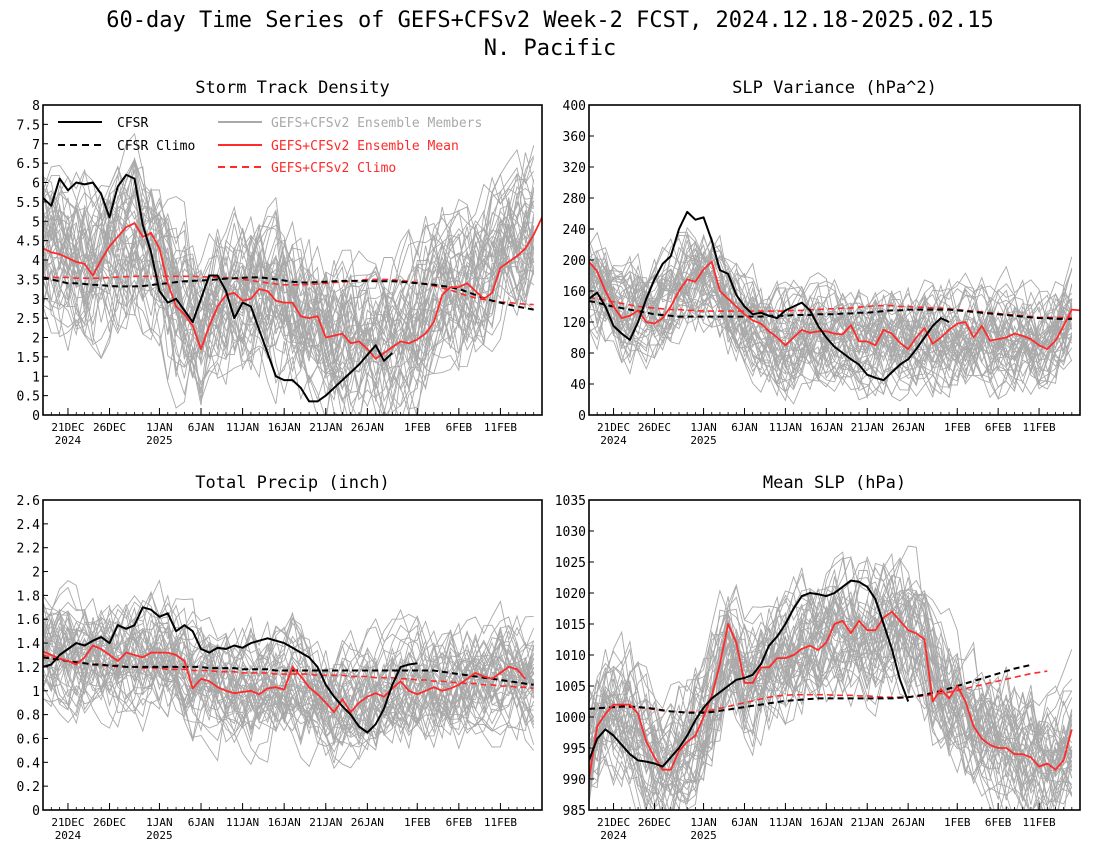 The height and width of the screenshot is (850, 1100). I want to click on y-tick-label: 1005, so click(570, 687).